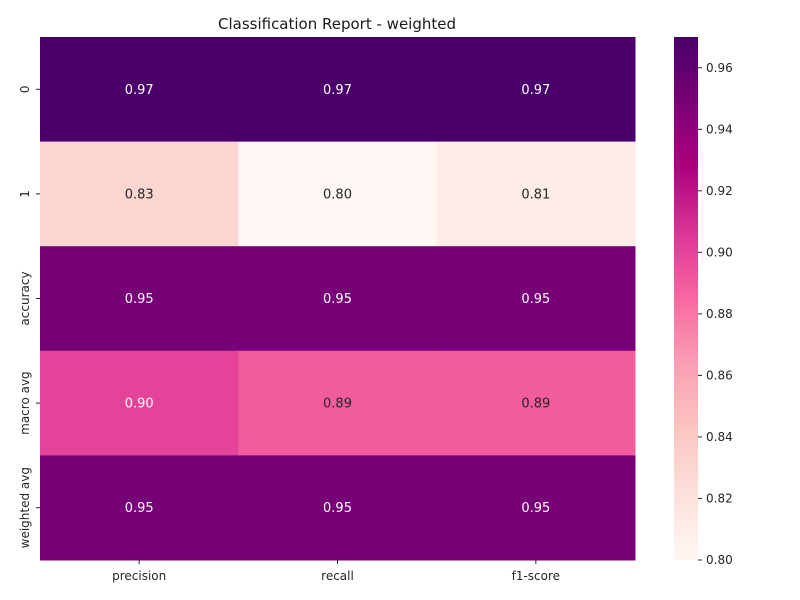 This screenshot has width=800, height=600. I want to click on y-axis: 0 1 accuracy macro avg weighted avg, so click(29, 316).